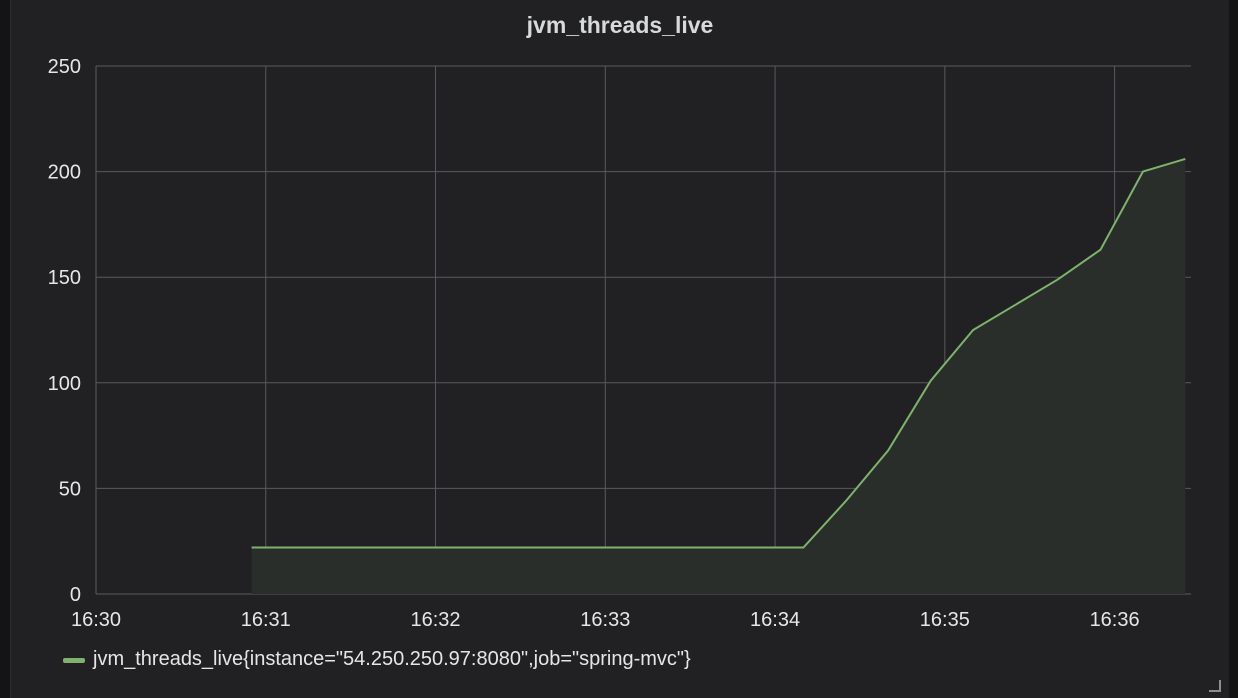 The height and width of the screenshot is (698, 1238). What do you see at coordinates (64, 67) in the screenshot?
I see `y-tick-label: 250` at bounding box center [64, 67].